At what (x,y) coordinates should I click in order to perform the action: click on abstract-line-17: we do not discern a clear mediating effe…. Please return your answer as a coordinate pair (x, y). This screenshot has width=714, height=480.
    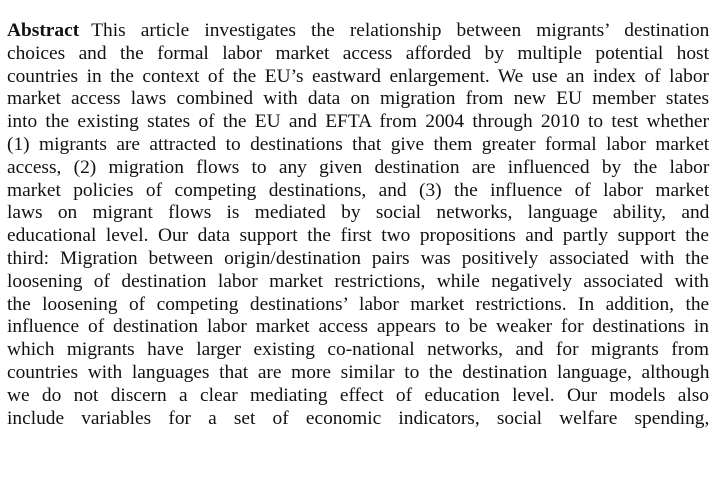
    Looking at the image, I should click on (358, 395).